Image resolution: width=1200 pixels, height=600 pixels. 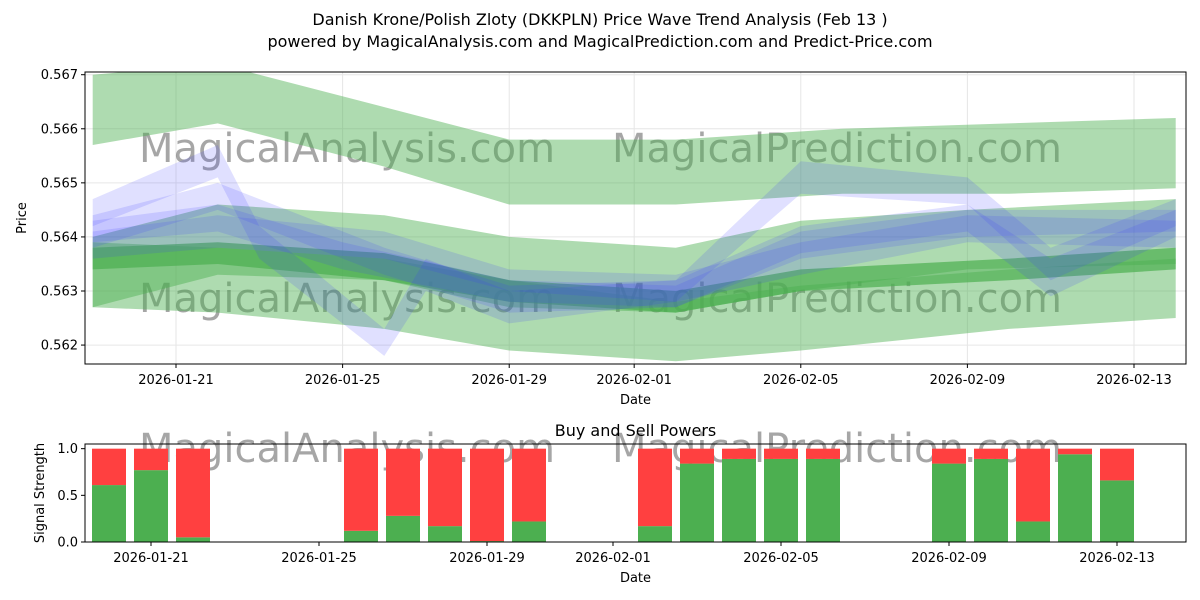 What do you see at coordinates (22, 218) in the screenshot?
I see `y-axis-label: Price` at bounding box center [22, 218].